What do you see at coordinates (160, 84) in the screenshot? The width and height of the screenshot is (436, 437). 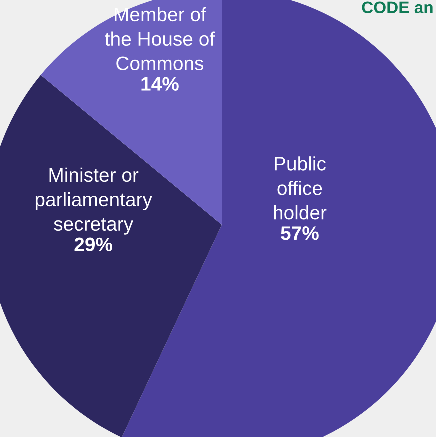 I see `data-label: 14%` at bounding box center [160, 84].